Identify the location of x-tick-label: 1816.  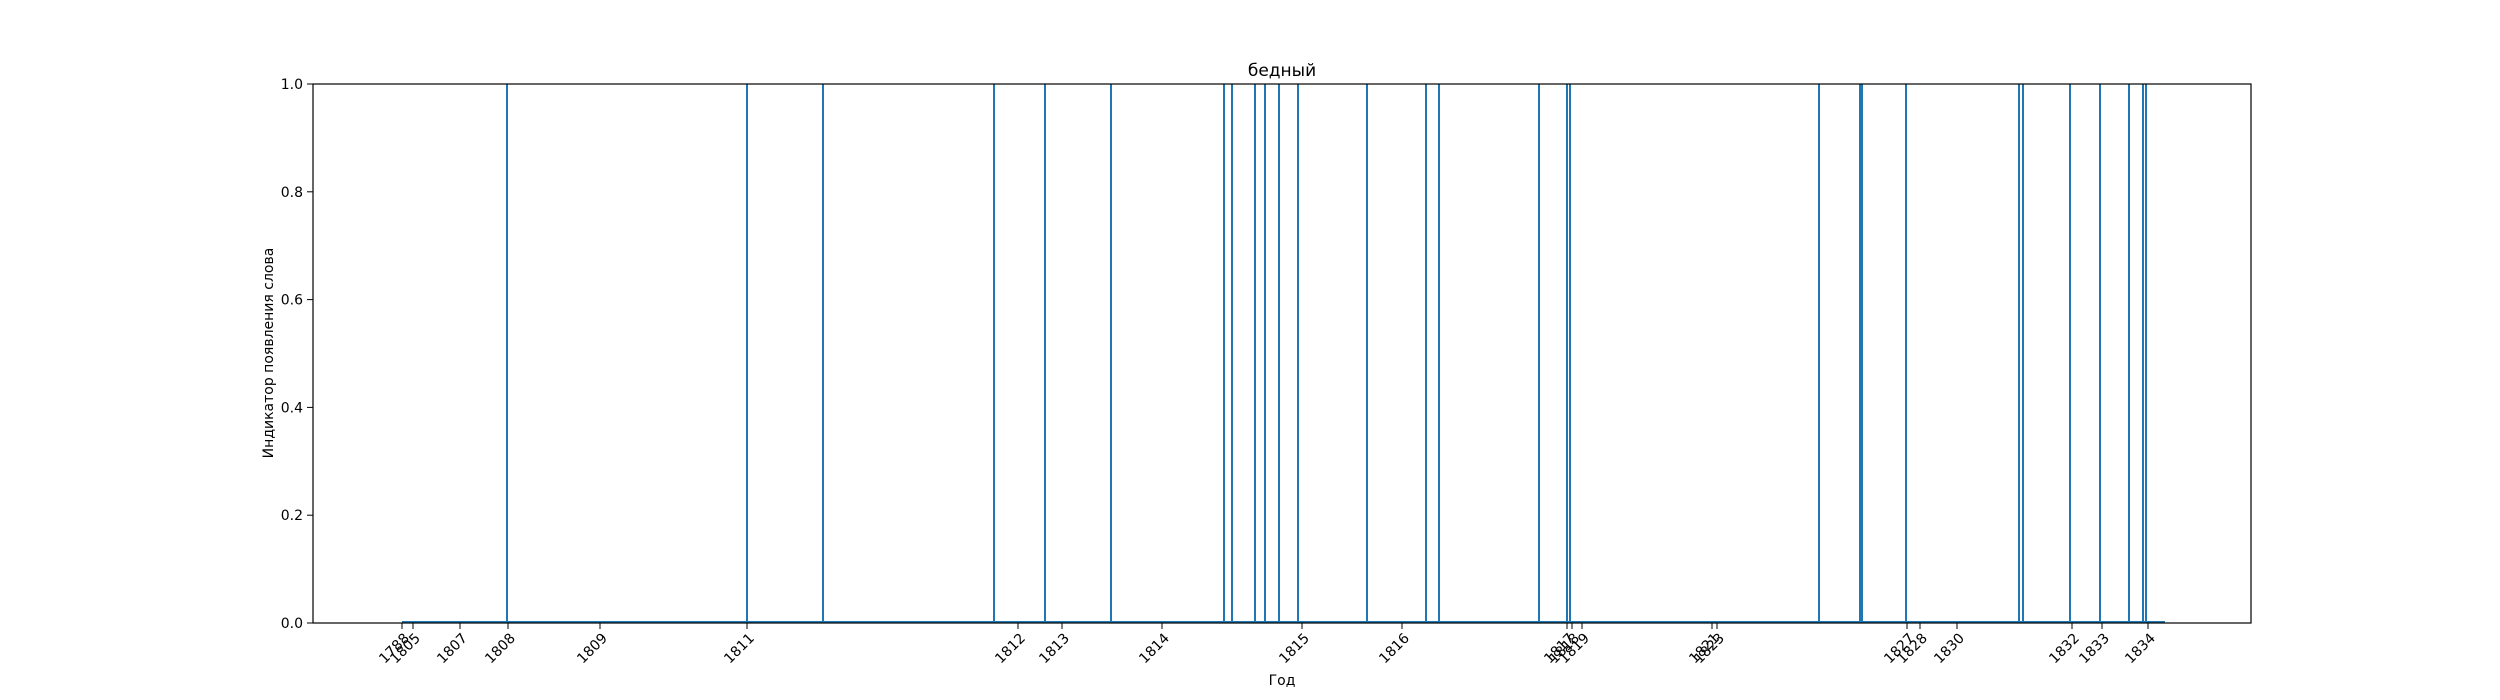
(1394, 648).